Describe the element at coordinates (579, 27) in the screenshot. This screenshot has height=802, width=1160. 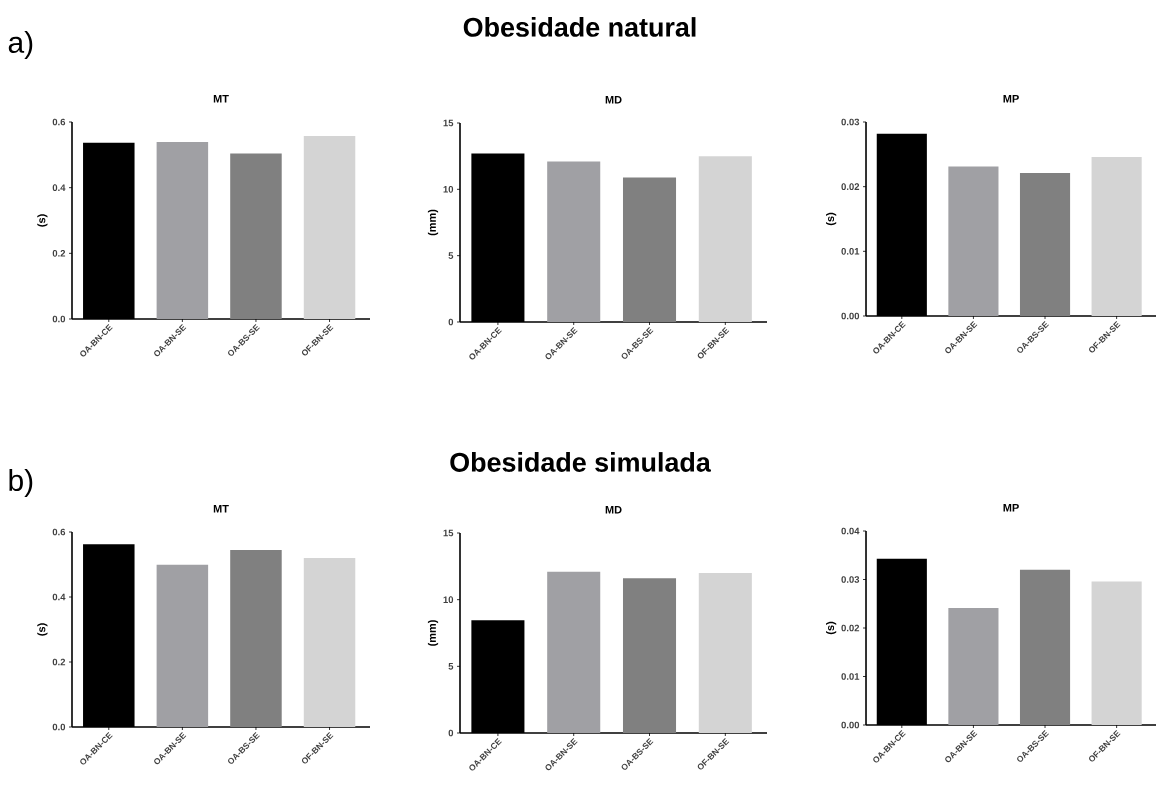
I see `text: Obesidade natural` at that location.